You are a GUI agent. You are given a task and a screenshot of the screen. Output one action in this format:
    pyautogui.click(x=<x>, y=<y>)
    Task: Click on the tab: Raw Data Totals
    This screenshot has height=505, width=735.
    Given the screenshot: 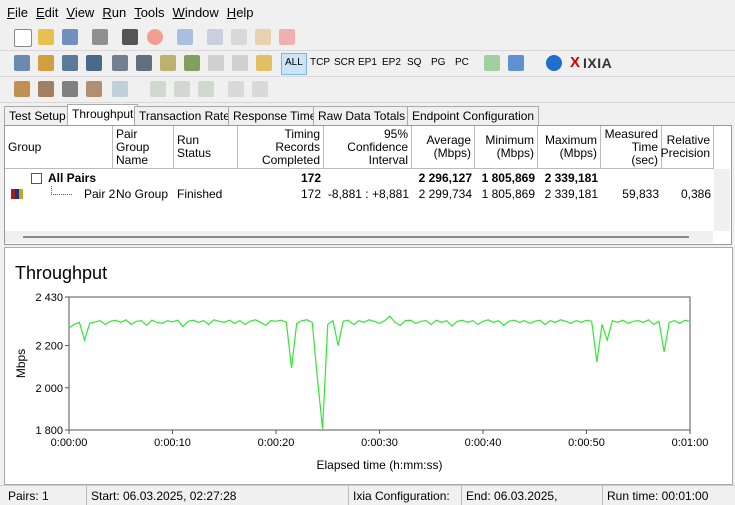 What is the action you would take?
    pyautogui.click(x=362, y=115)
    